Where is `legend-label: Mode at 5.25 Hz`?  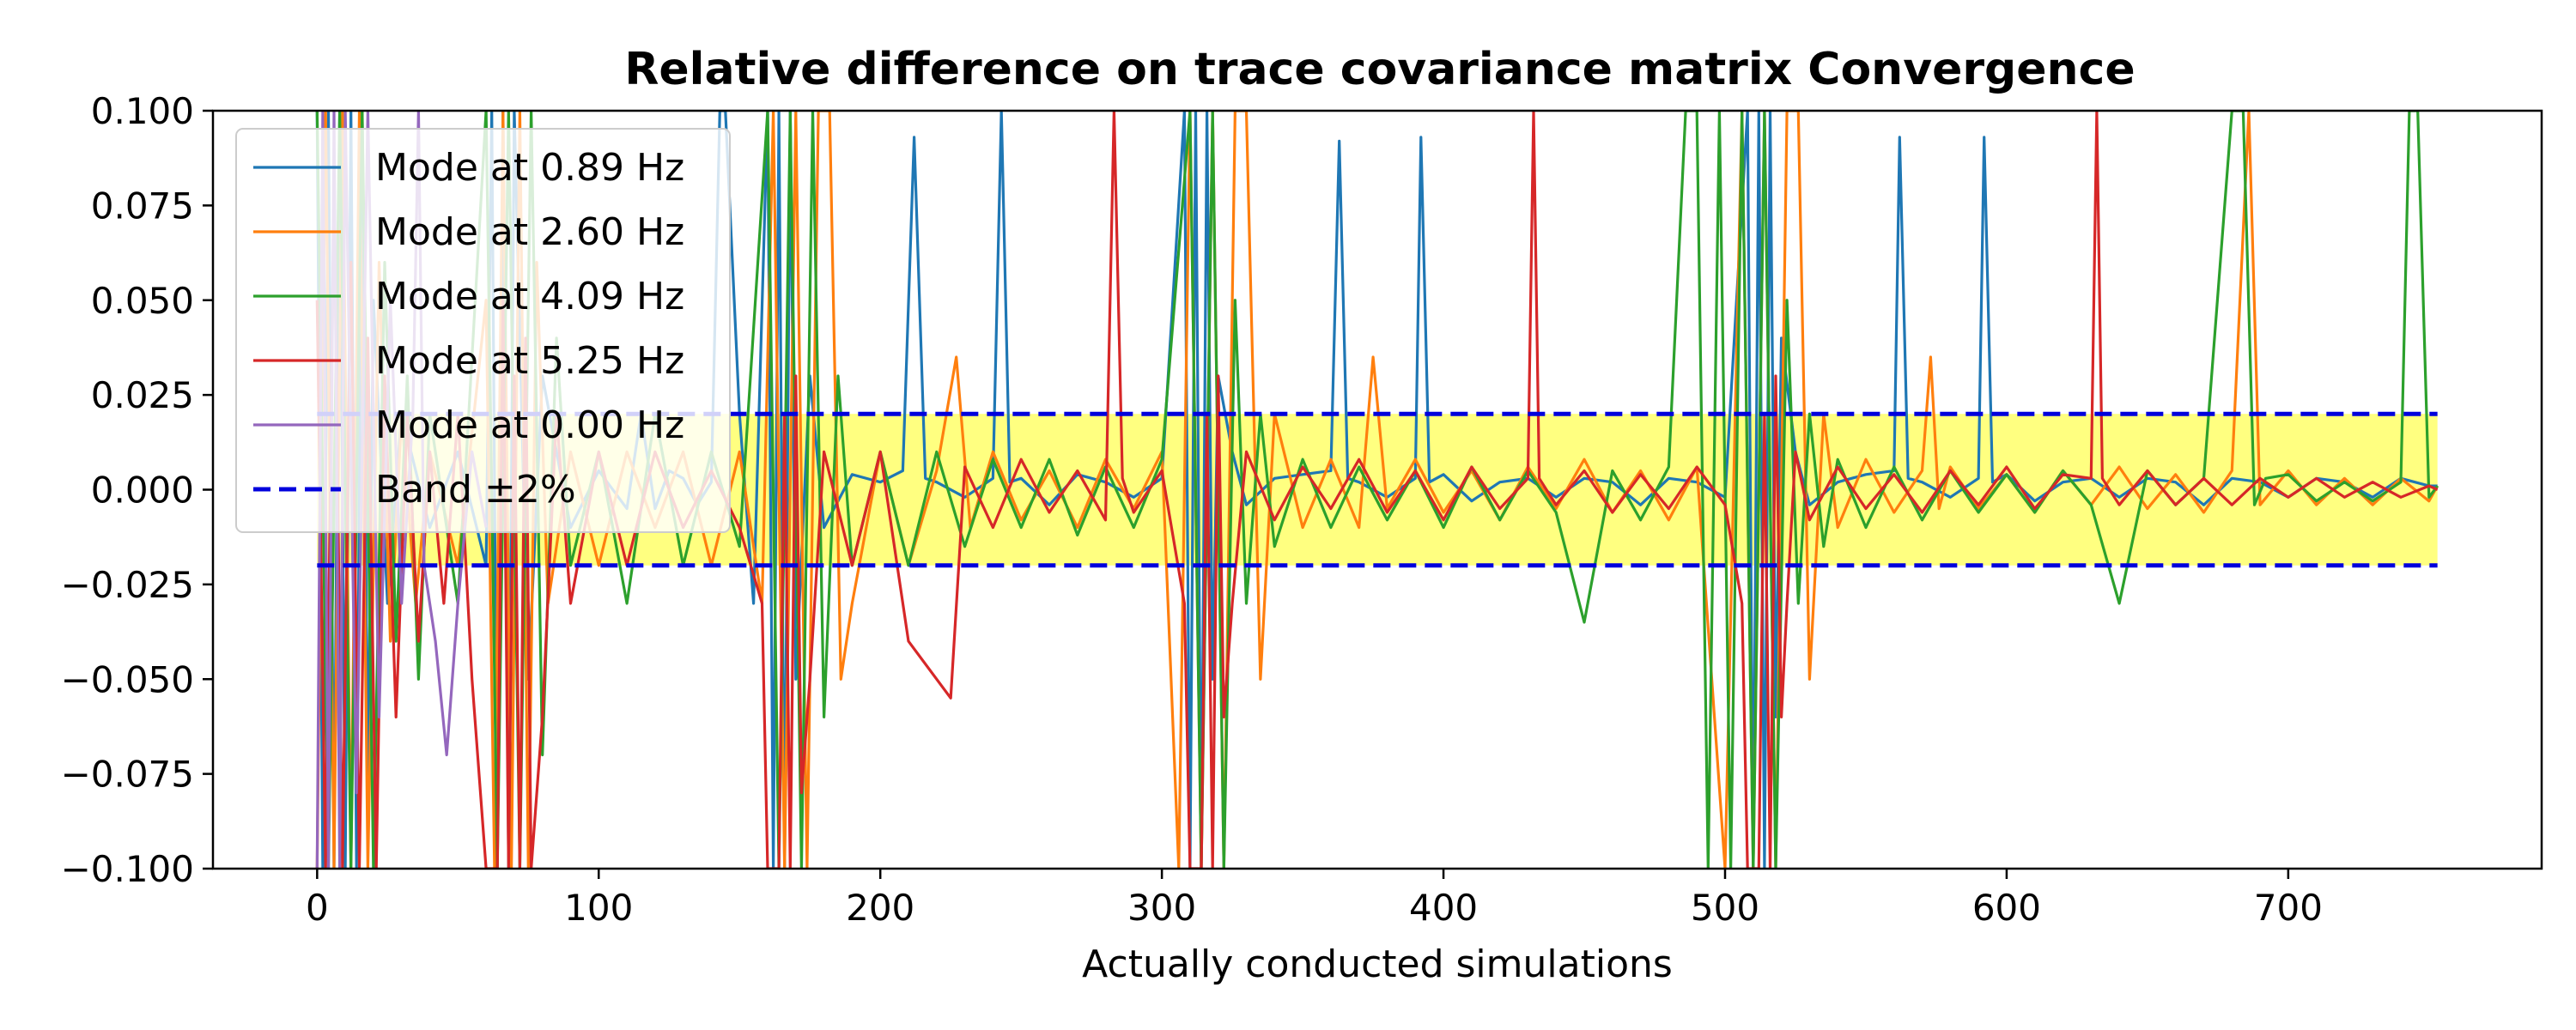
legend-label: Mode at 5.25 Hz is located at coordinates (530, 361).